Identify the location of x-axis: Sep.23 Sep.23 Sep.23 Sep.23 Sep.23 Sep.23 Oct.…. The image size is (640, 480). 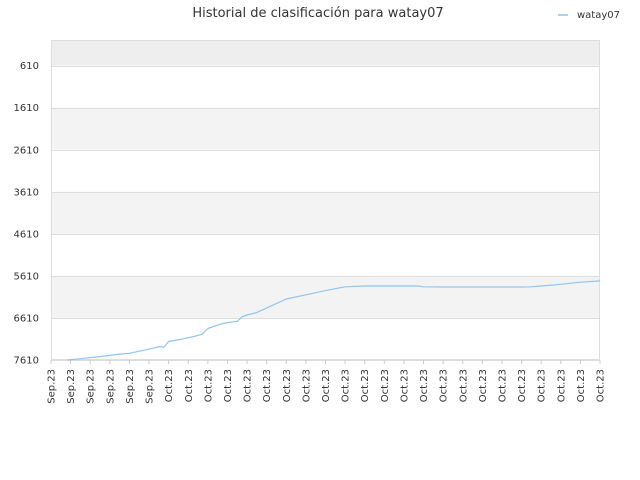
(327, 382).